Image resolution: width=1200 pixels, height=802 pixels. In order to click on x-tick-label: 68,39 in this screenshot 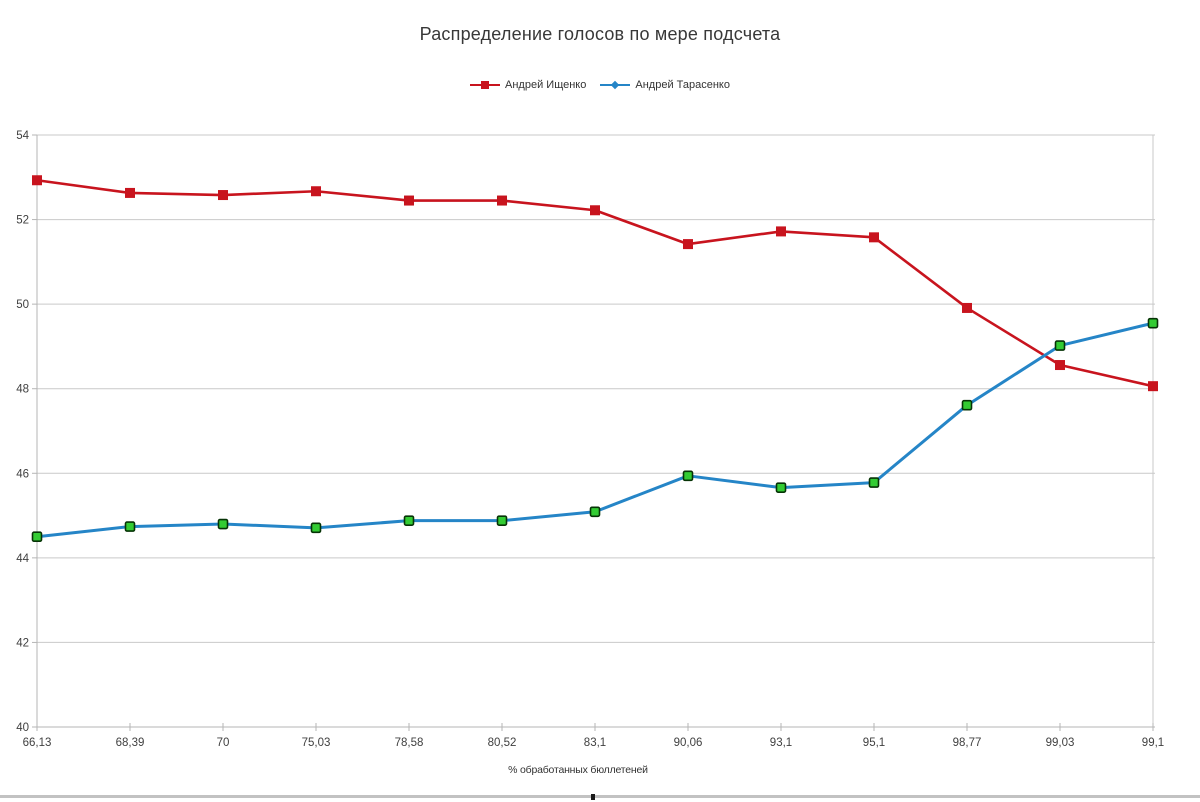, I will do `click(130, 743)`.